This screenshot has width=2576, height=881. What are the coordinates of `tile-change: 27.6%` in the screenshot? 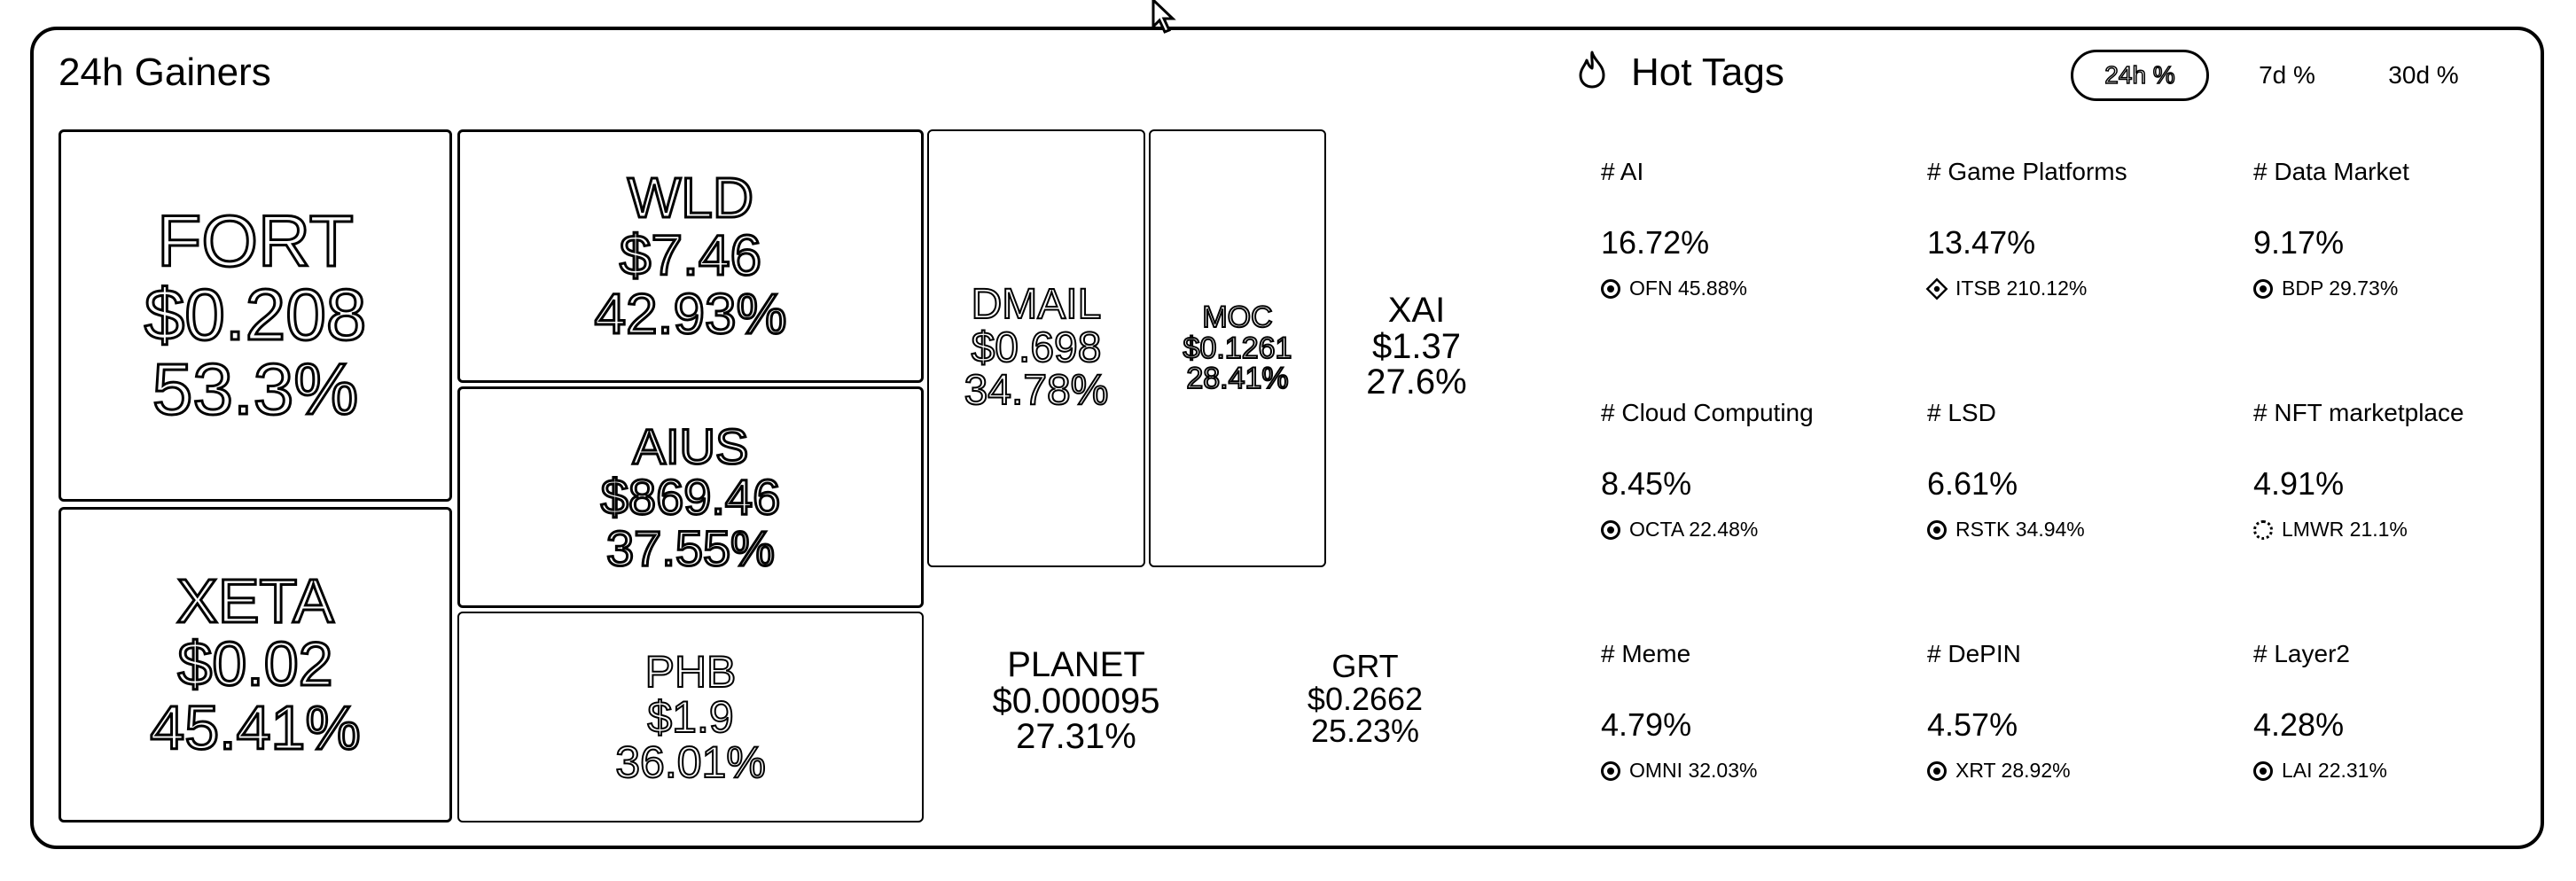 It's located at (1416, 382).